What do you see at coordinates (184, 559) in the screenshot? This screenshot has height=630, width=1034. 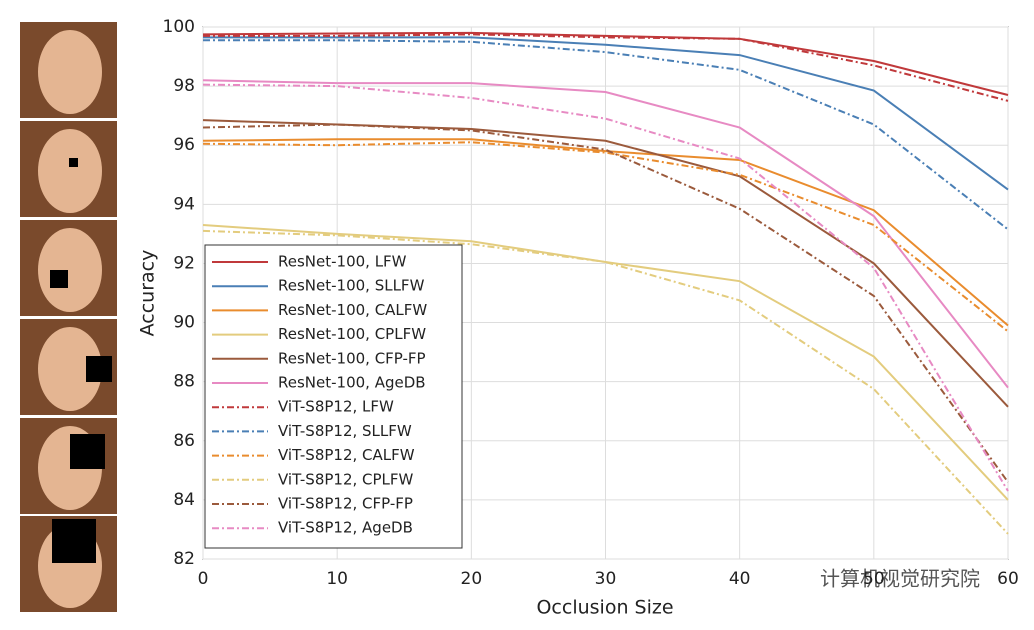 I see `y-tick-label: 82` at bounding box center [184, 559].